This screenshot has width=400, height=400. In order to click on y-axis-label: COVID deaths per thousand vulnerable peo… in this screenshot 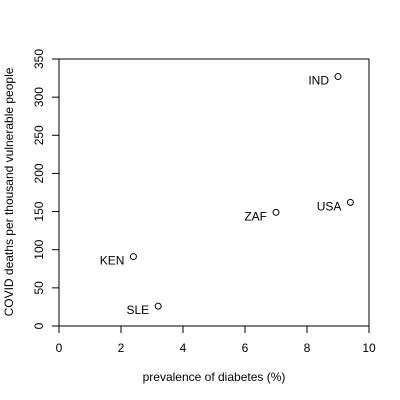, I will do `click(9, 191)`.